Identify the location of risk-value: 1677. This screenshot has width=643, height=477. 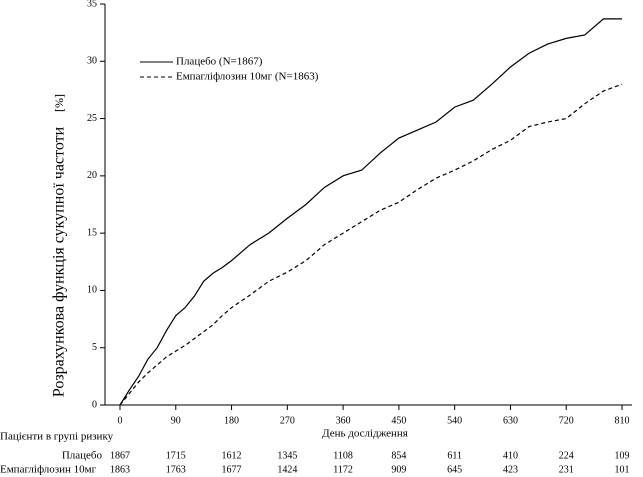
(232, 469).